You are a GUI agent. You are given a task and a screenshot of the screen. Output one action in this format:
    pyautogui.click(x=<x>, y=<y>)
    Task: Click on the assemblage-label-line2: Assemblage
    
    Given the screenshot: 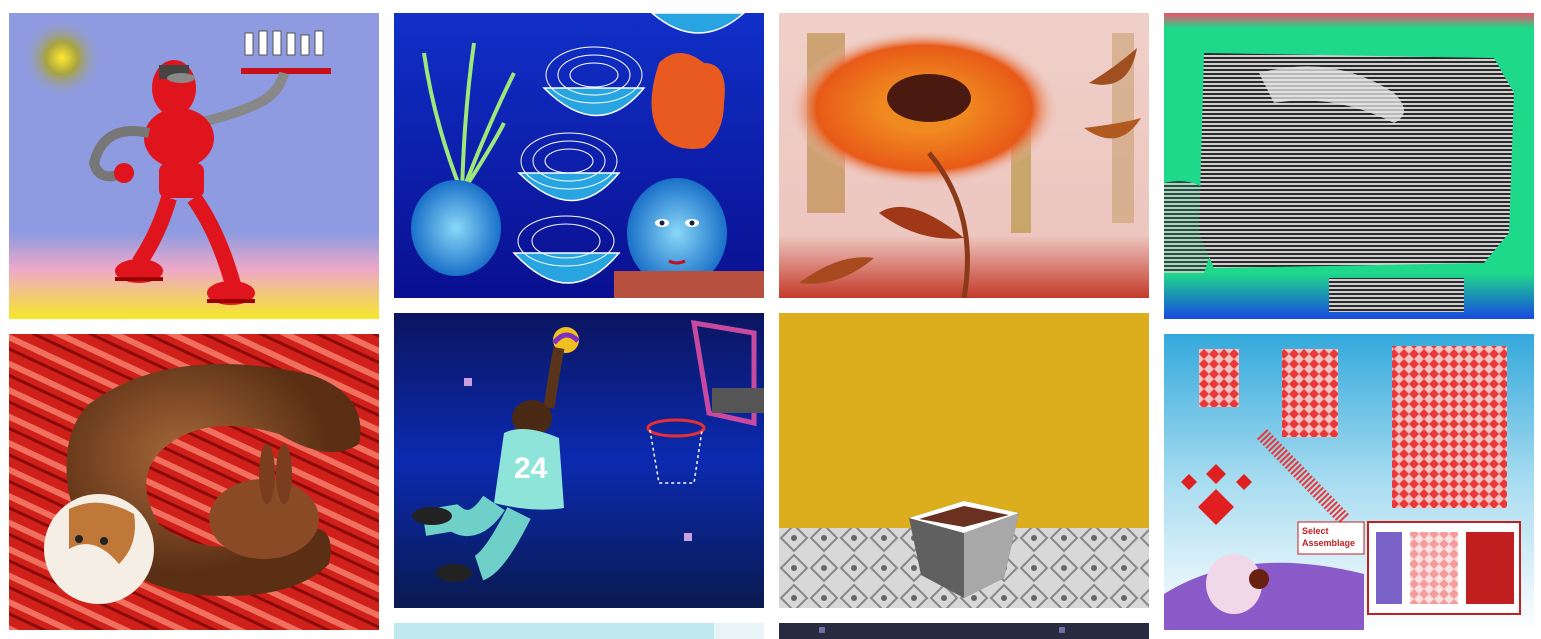 What is the action you would take?
    pyautogui.click(x=1328, y=543)
    